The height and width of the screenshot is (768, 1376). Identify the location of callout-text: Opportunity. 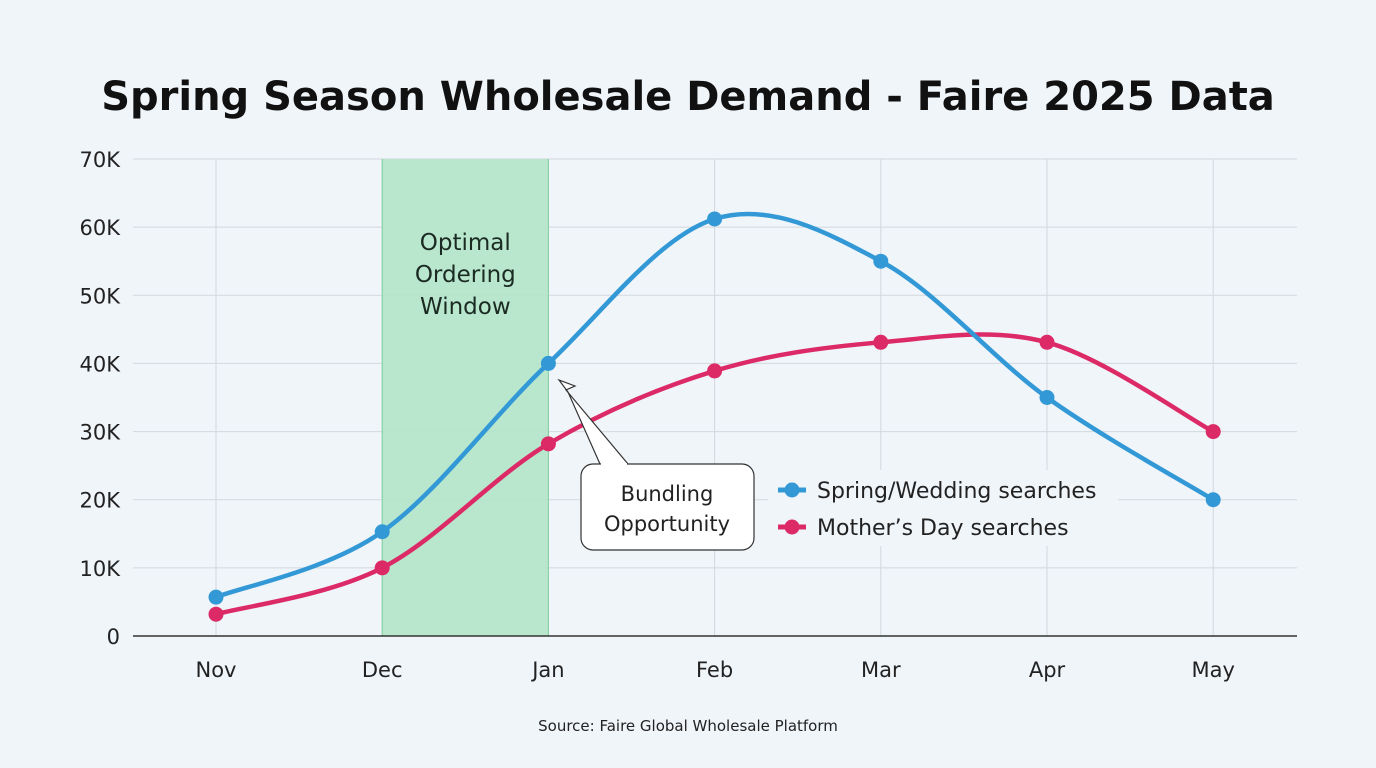
(667, 524).